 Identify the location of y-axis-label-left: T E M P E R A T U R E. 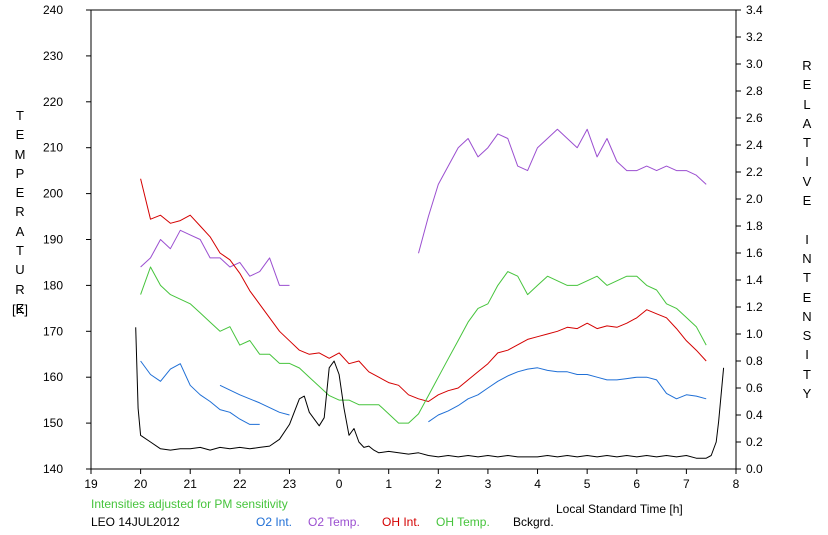
(20, 212).